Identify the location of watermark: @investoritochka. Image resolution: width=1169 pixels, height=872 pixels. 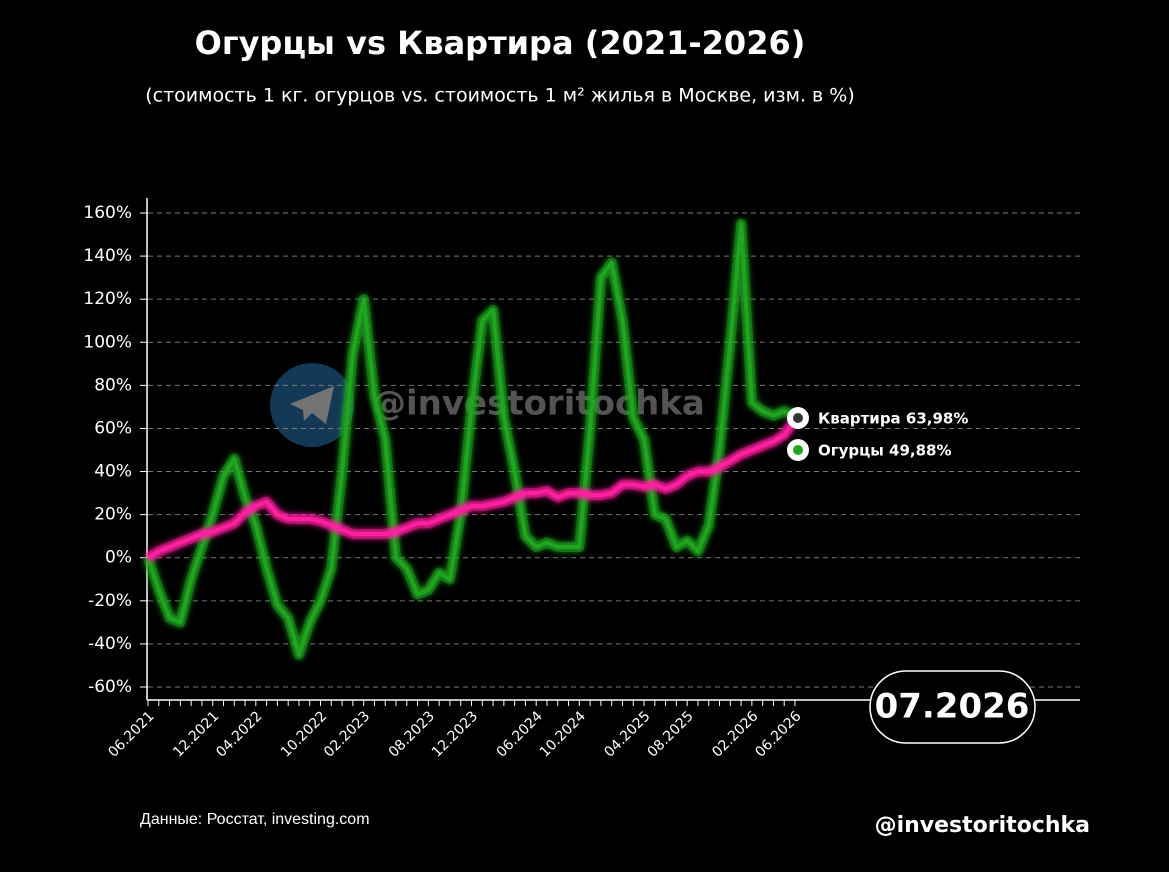
(538, 404).